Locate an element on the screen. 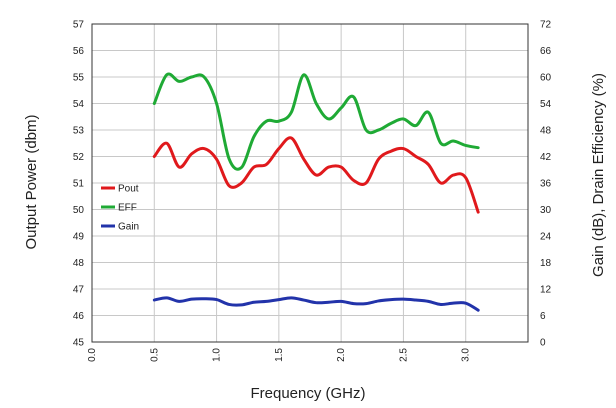 The height and width of the screenshot is (408, 616). y-left-tick-label: 52 is located at coordinates (79, 157).